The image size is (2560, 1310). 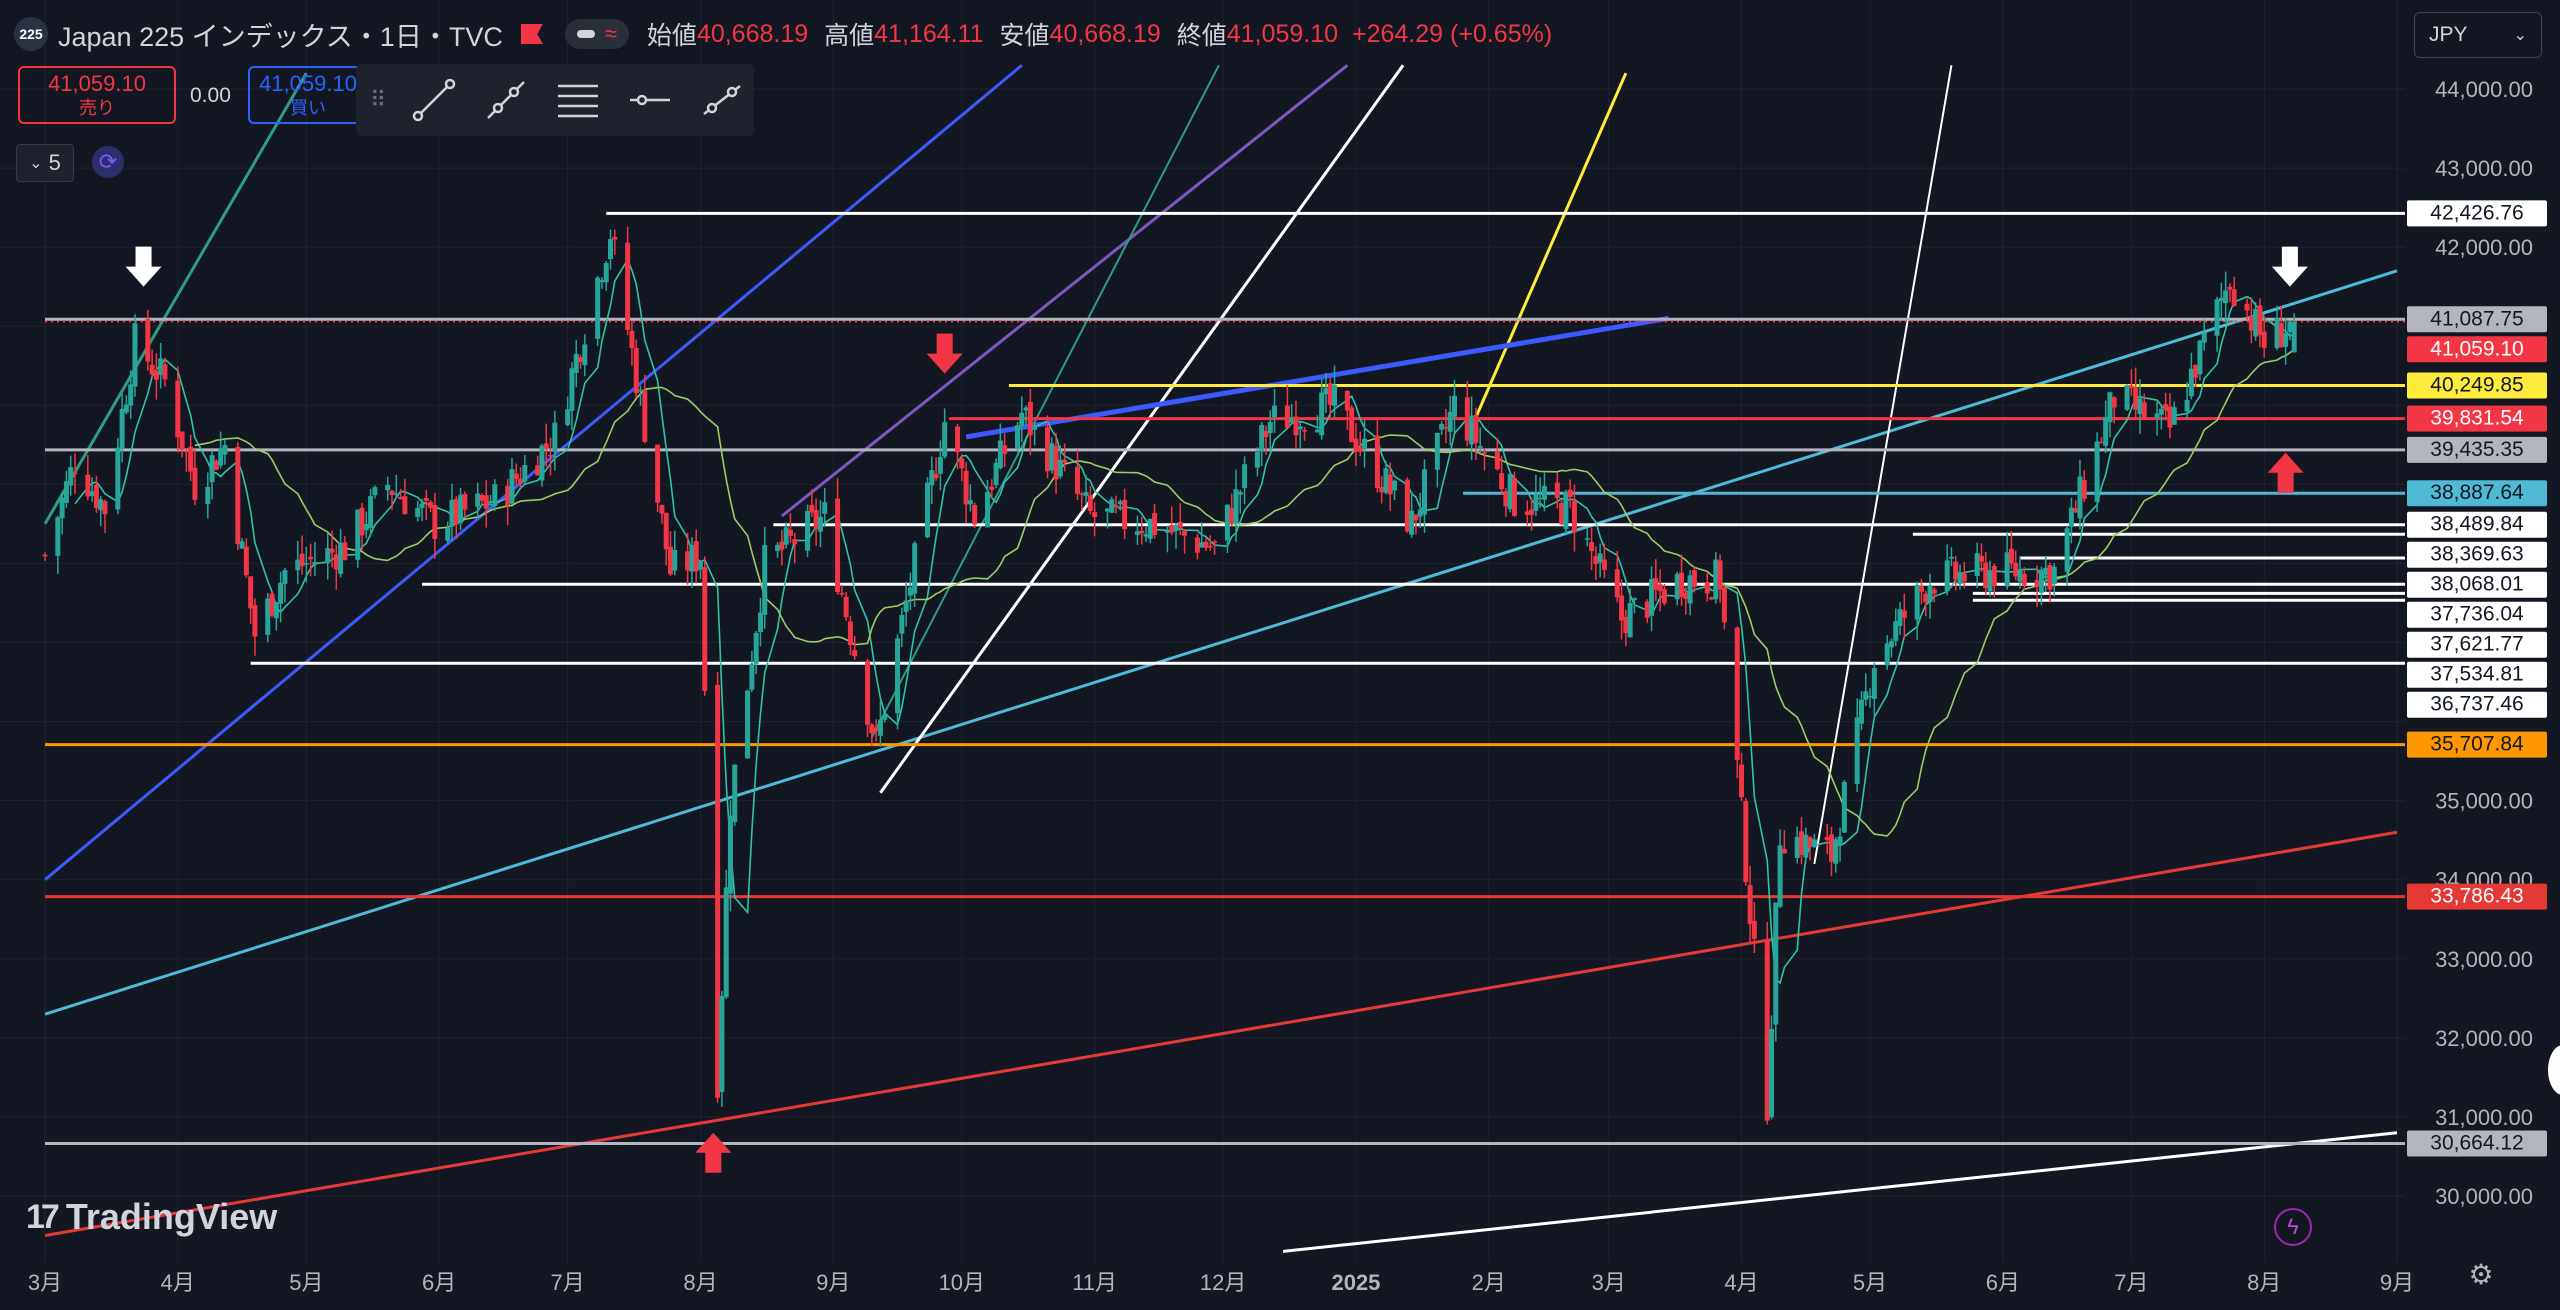 I want to click on arrow-down-icon, so click(x=2289, y=266).